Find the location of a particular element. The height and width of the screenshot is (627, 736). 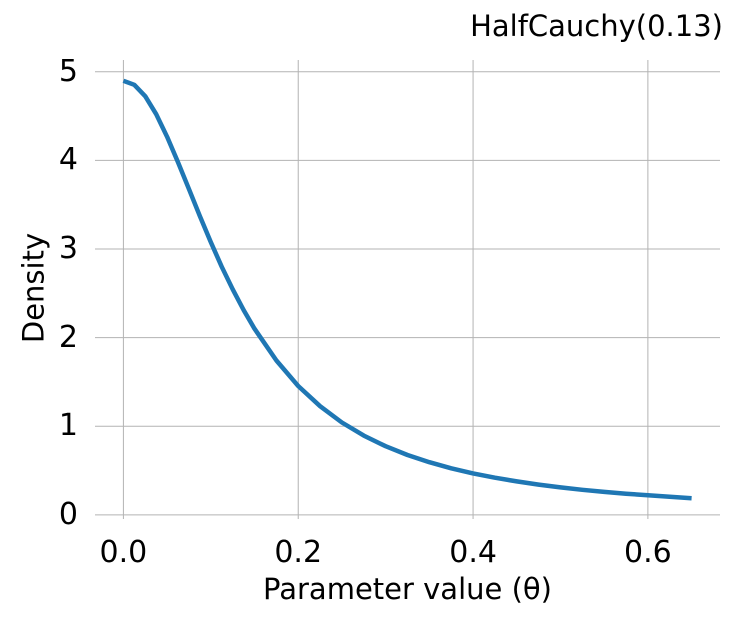

x-axis-label: Parameter value (θ) is located at coordinates (407, 589).